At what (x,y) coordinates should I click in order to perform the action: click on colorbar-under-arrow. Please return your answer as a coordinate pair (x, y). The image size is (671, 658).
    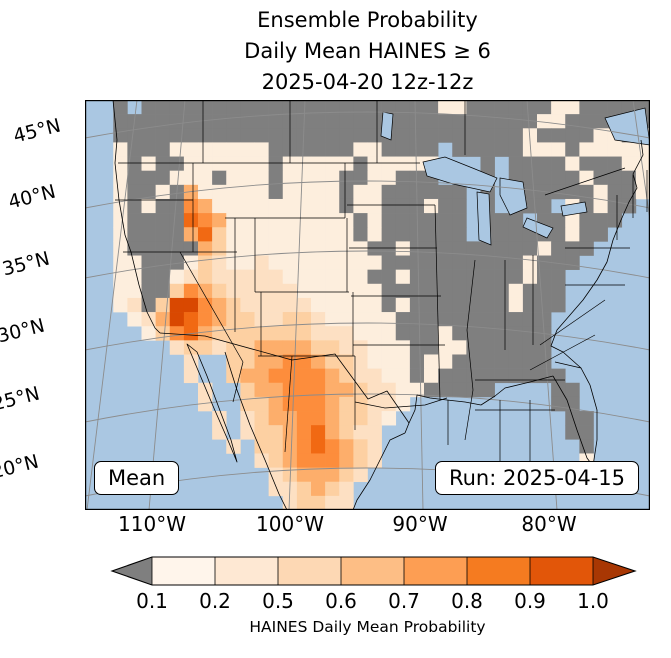
    Looking at the image, I should click on (132, 571).